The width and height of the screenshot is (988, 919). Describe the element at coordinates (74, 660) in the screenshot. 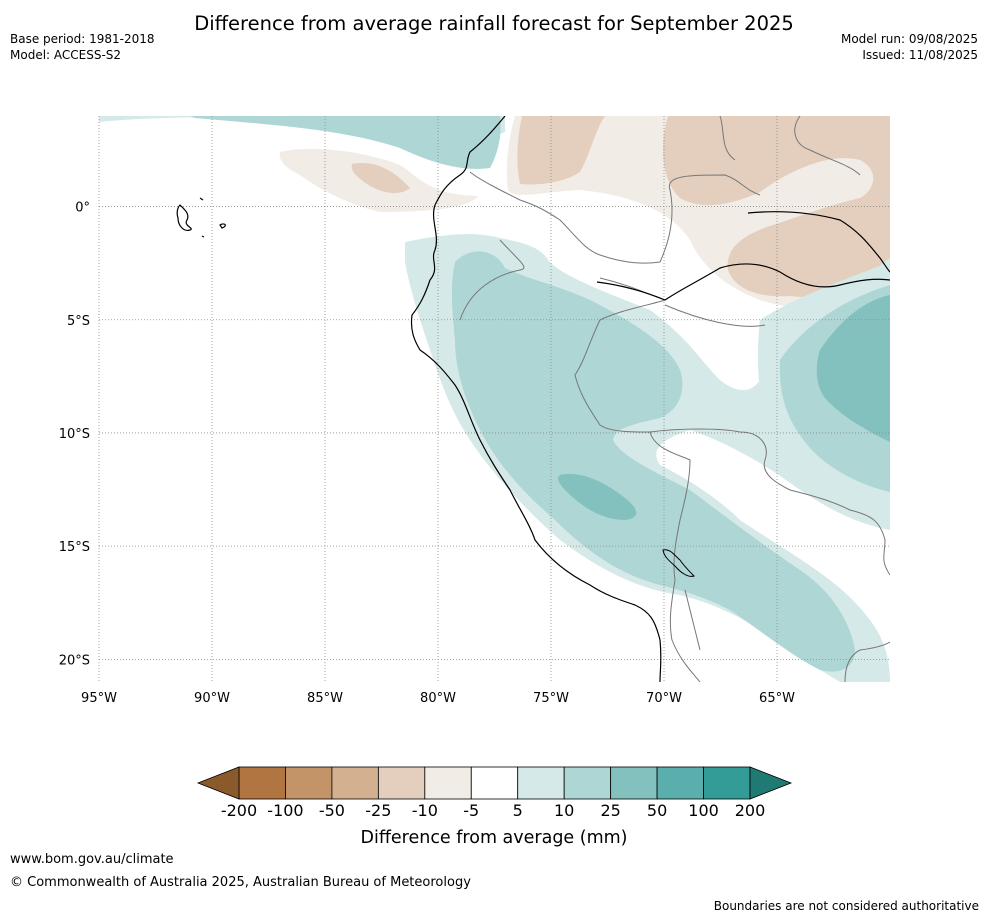

I see `latitude-label: 20°S` at that location.